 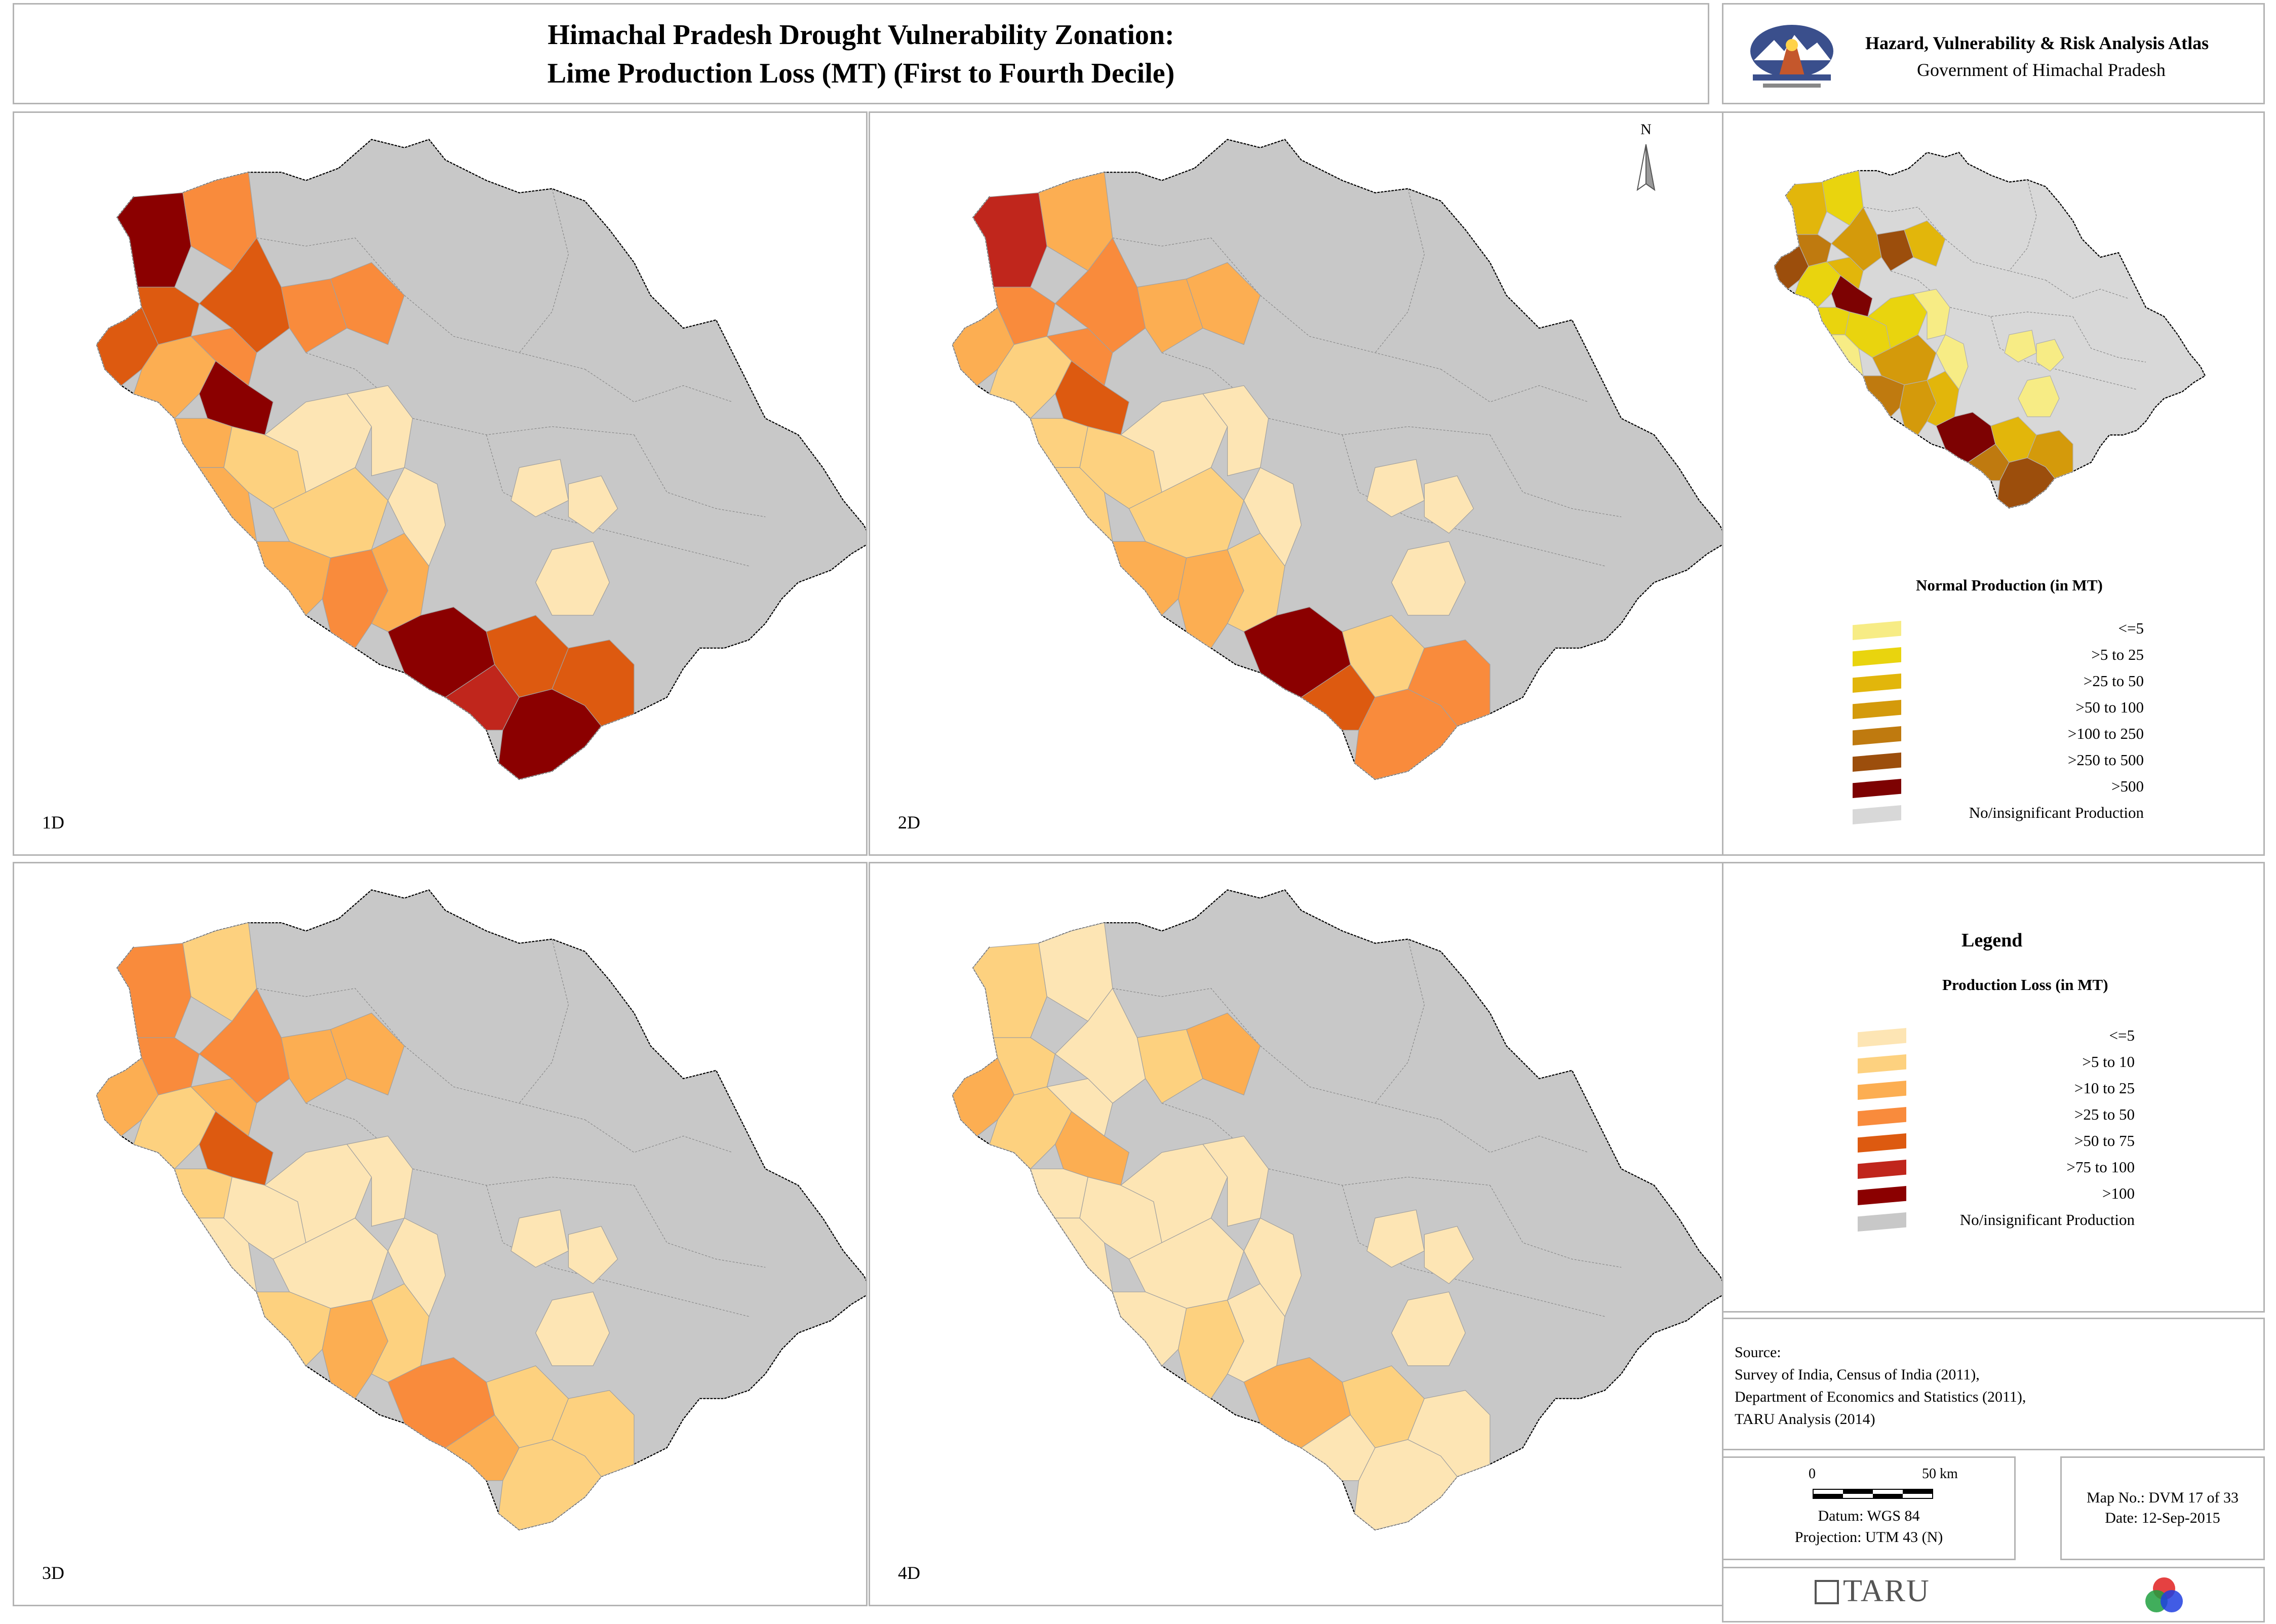 I want to click on scale-bar, so click(x=1873, y=1494).